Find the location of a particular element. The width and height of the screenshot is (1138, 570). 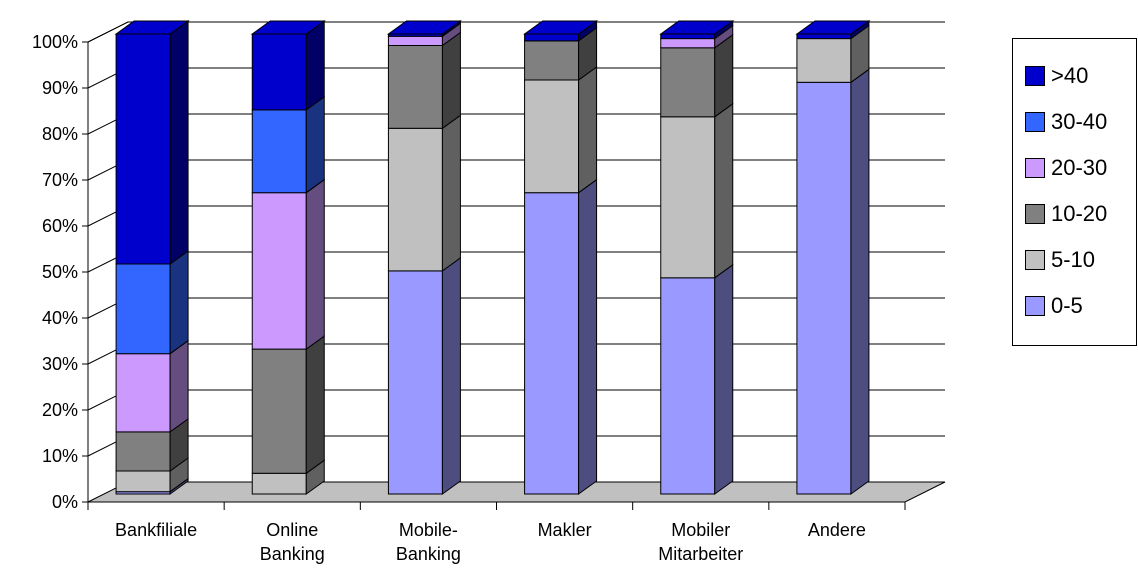

legend-item: >40 is located at coordinates (1056, 76).